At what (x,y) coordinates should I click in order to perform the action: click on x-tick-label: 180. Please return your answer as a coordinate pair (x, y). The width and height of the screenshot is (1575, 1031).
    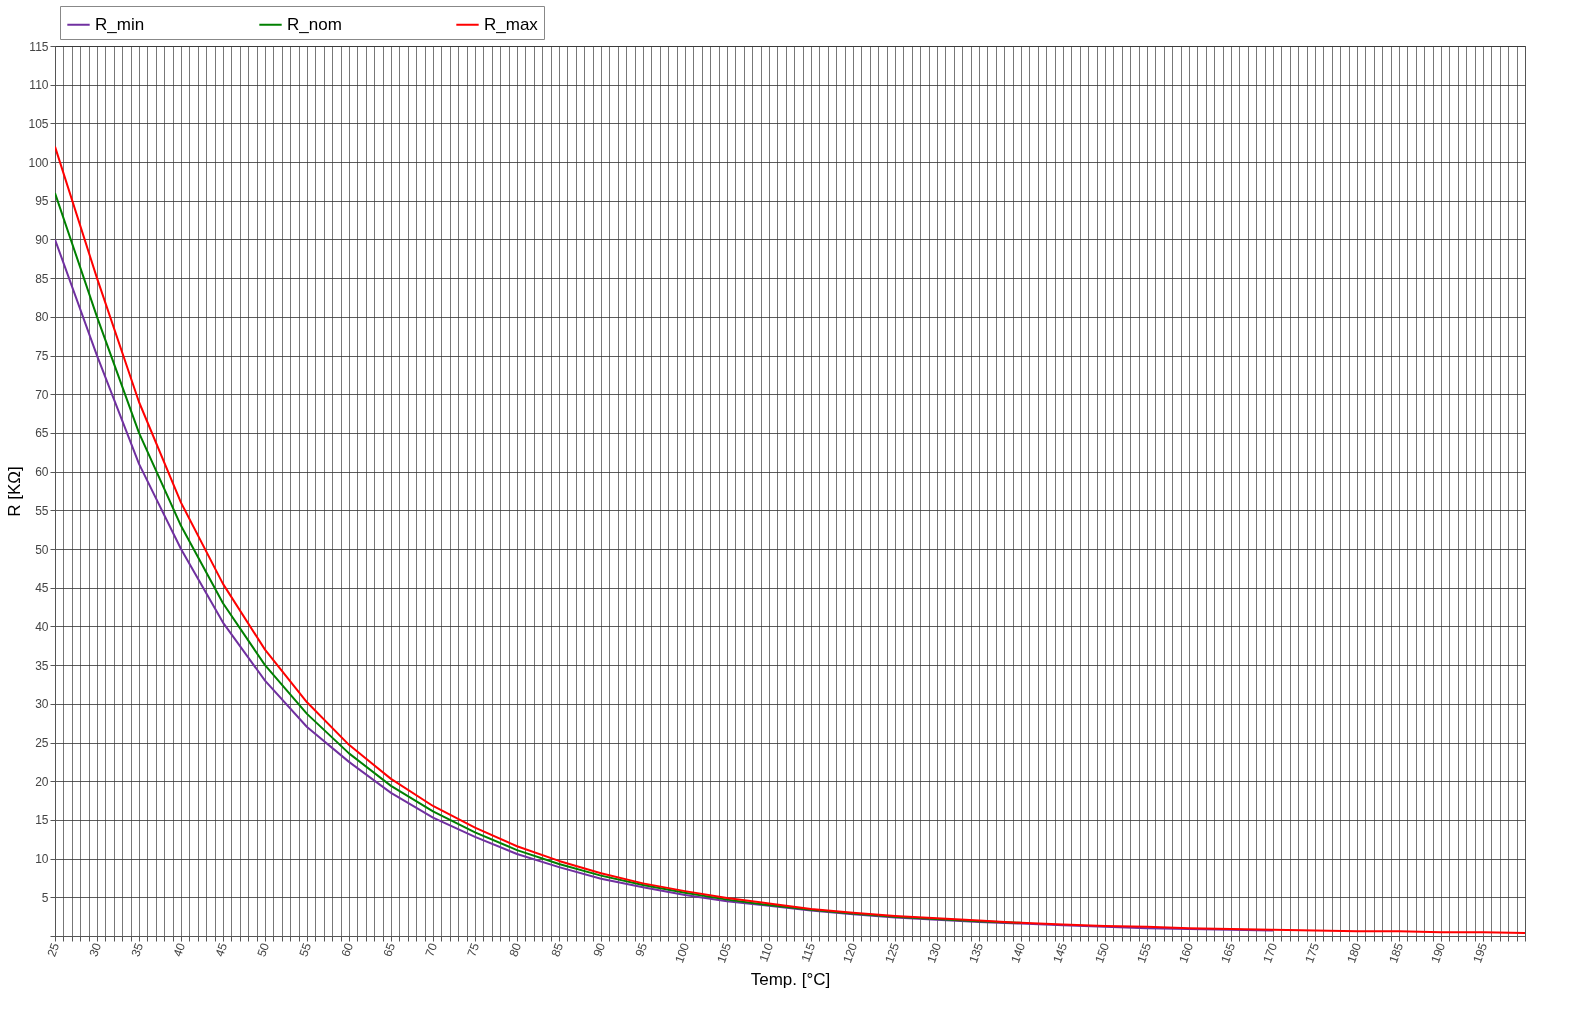
    Looking at the image, I should click on (1354, 952).